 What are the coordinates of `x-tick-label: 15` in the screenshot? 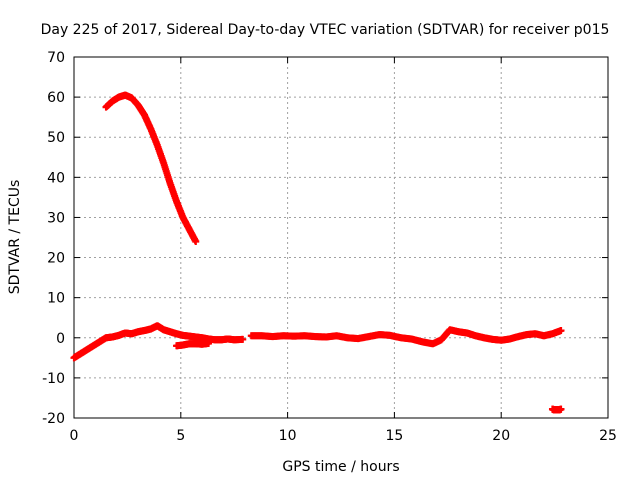 It's located at (394, 436).